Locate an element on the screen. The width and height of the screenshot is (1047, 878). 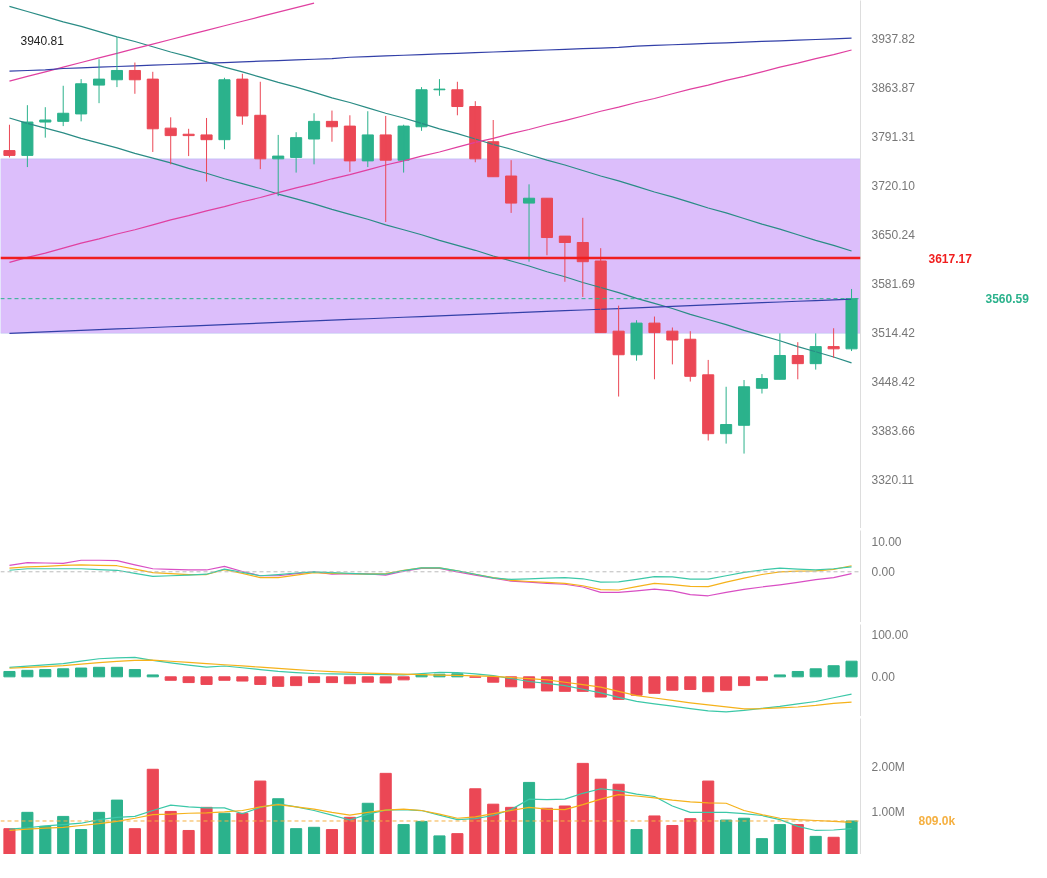
y-tick-label: 3383.66 is located at coordinates (893, 430).